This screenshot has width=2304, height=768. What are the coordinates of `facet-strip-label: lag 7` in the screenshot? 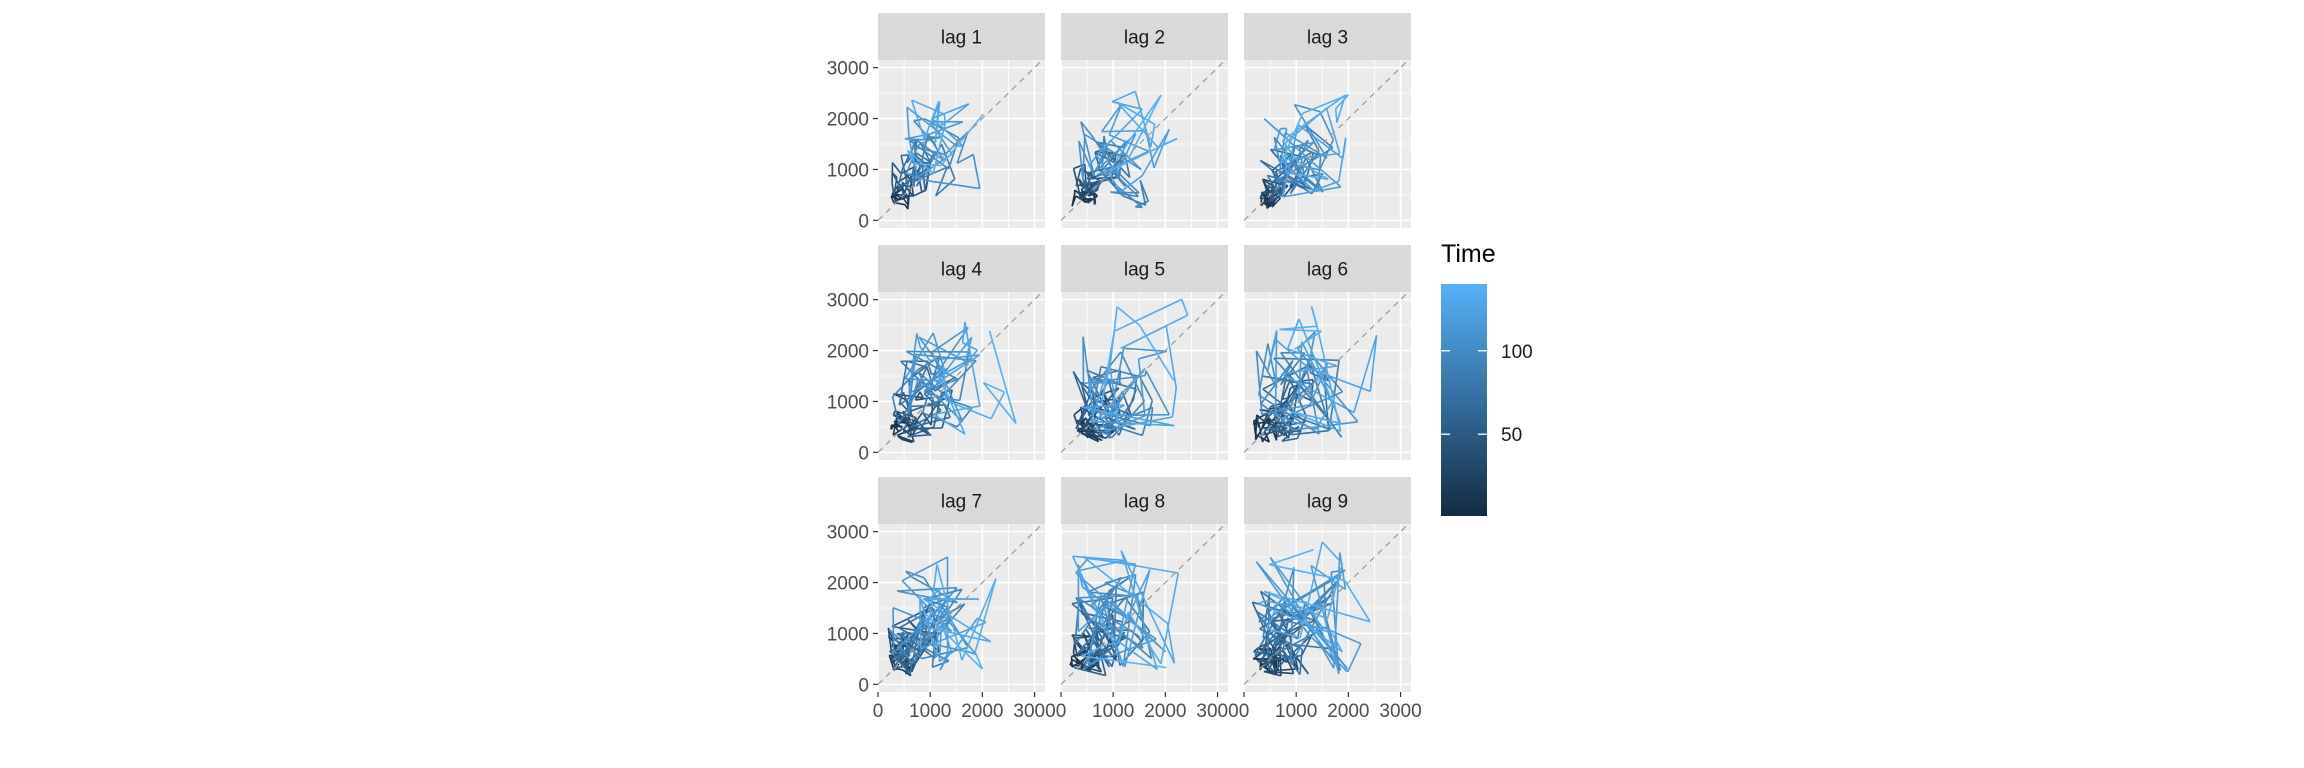 It's located at (961, 502).